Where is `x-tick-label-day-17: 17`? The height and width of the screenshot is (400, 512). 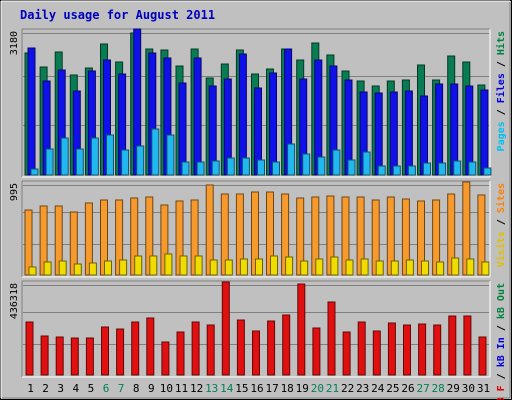
x-tick-label-day-17: 17 is located at coordinates (271, 388).